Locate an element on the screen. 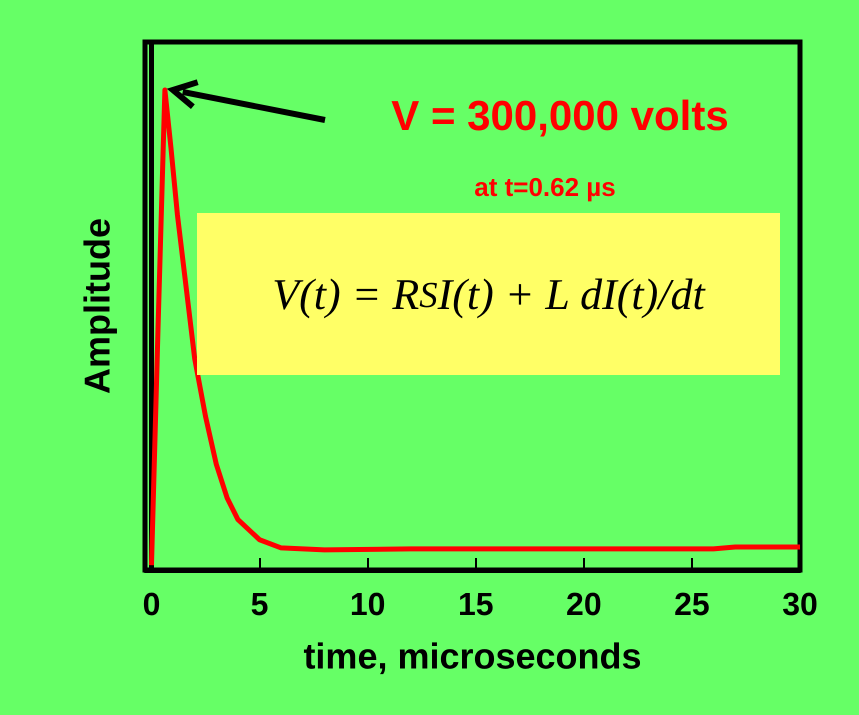  annotation: at t=0.62 µs is located at coordinates (545, 187).